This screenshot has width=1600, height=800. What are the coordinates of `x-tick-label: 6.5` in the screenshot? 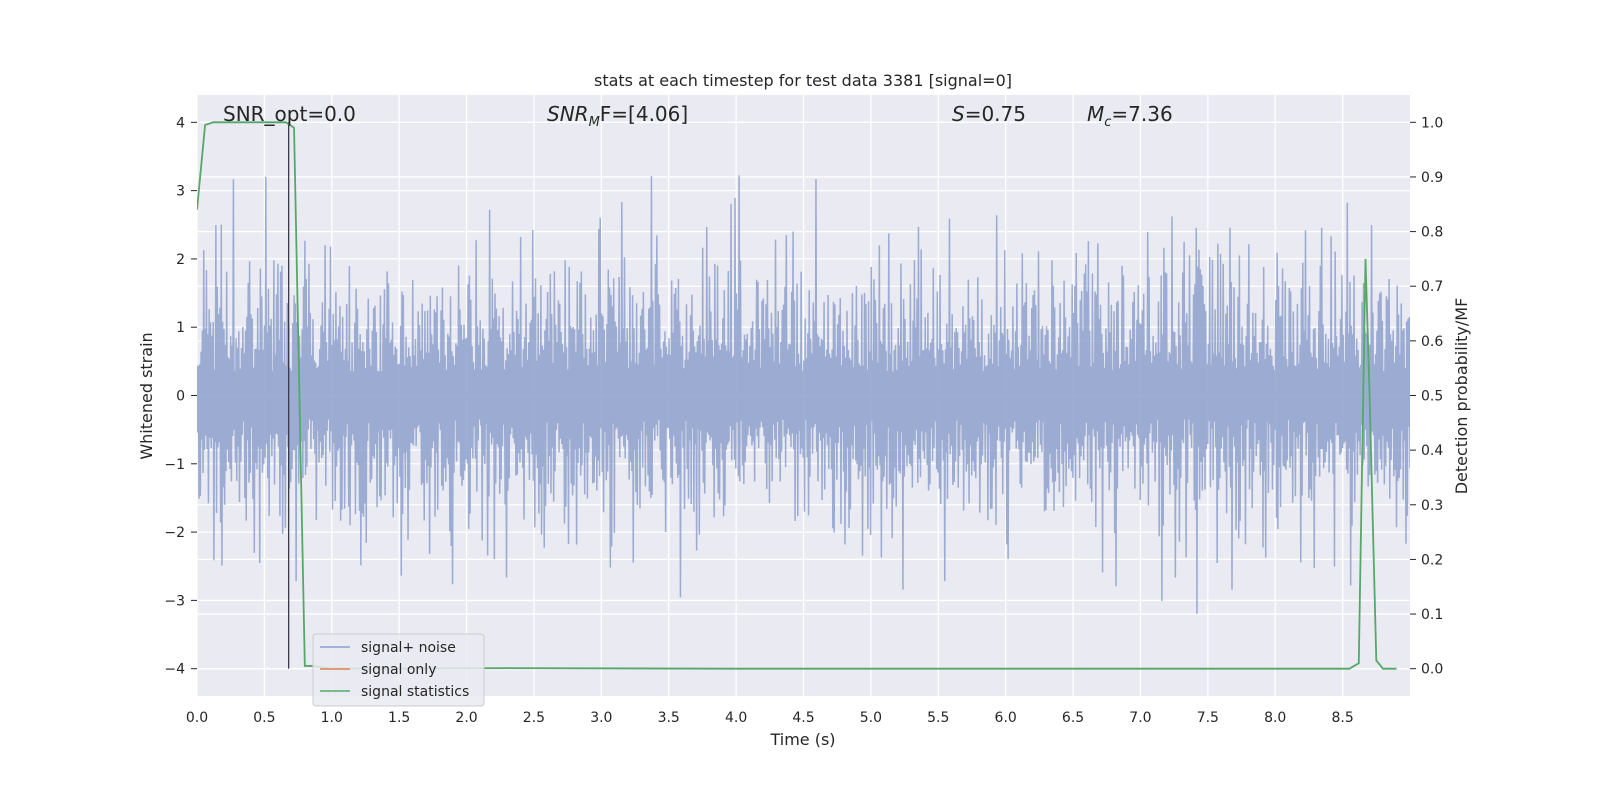 It's located at (1073, 718).